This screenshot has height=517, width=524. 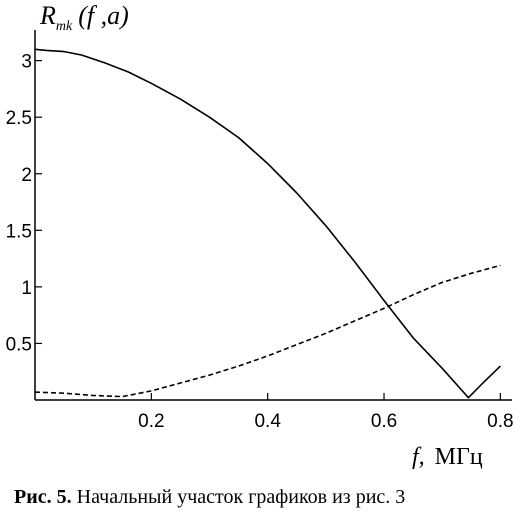 I want to click on x-tick-label: 0.6, so click(x=384, y=421).